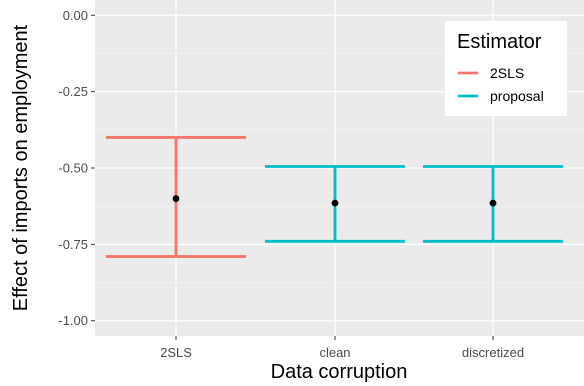 This screenshot has height=386, width=584. I want to click on estimate-points, so click(334, 201).